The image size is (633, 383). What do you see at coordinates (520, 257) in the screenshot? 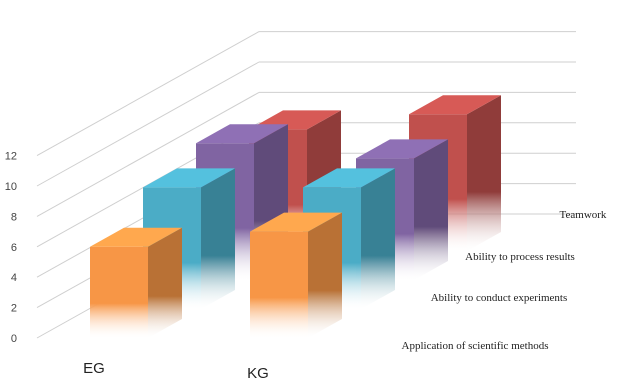
I see `series-label: Ability to process results` at bounding box center [520, 257].